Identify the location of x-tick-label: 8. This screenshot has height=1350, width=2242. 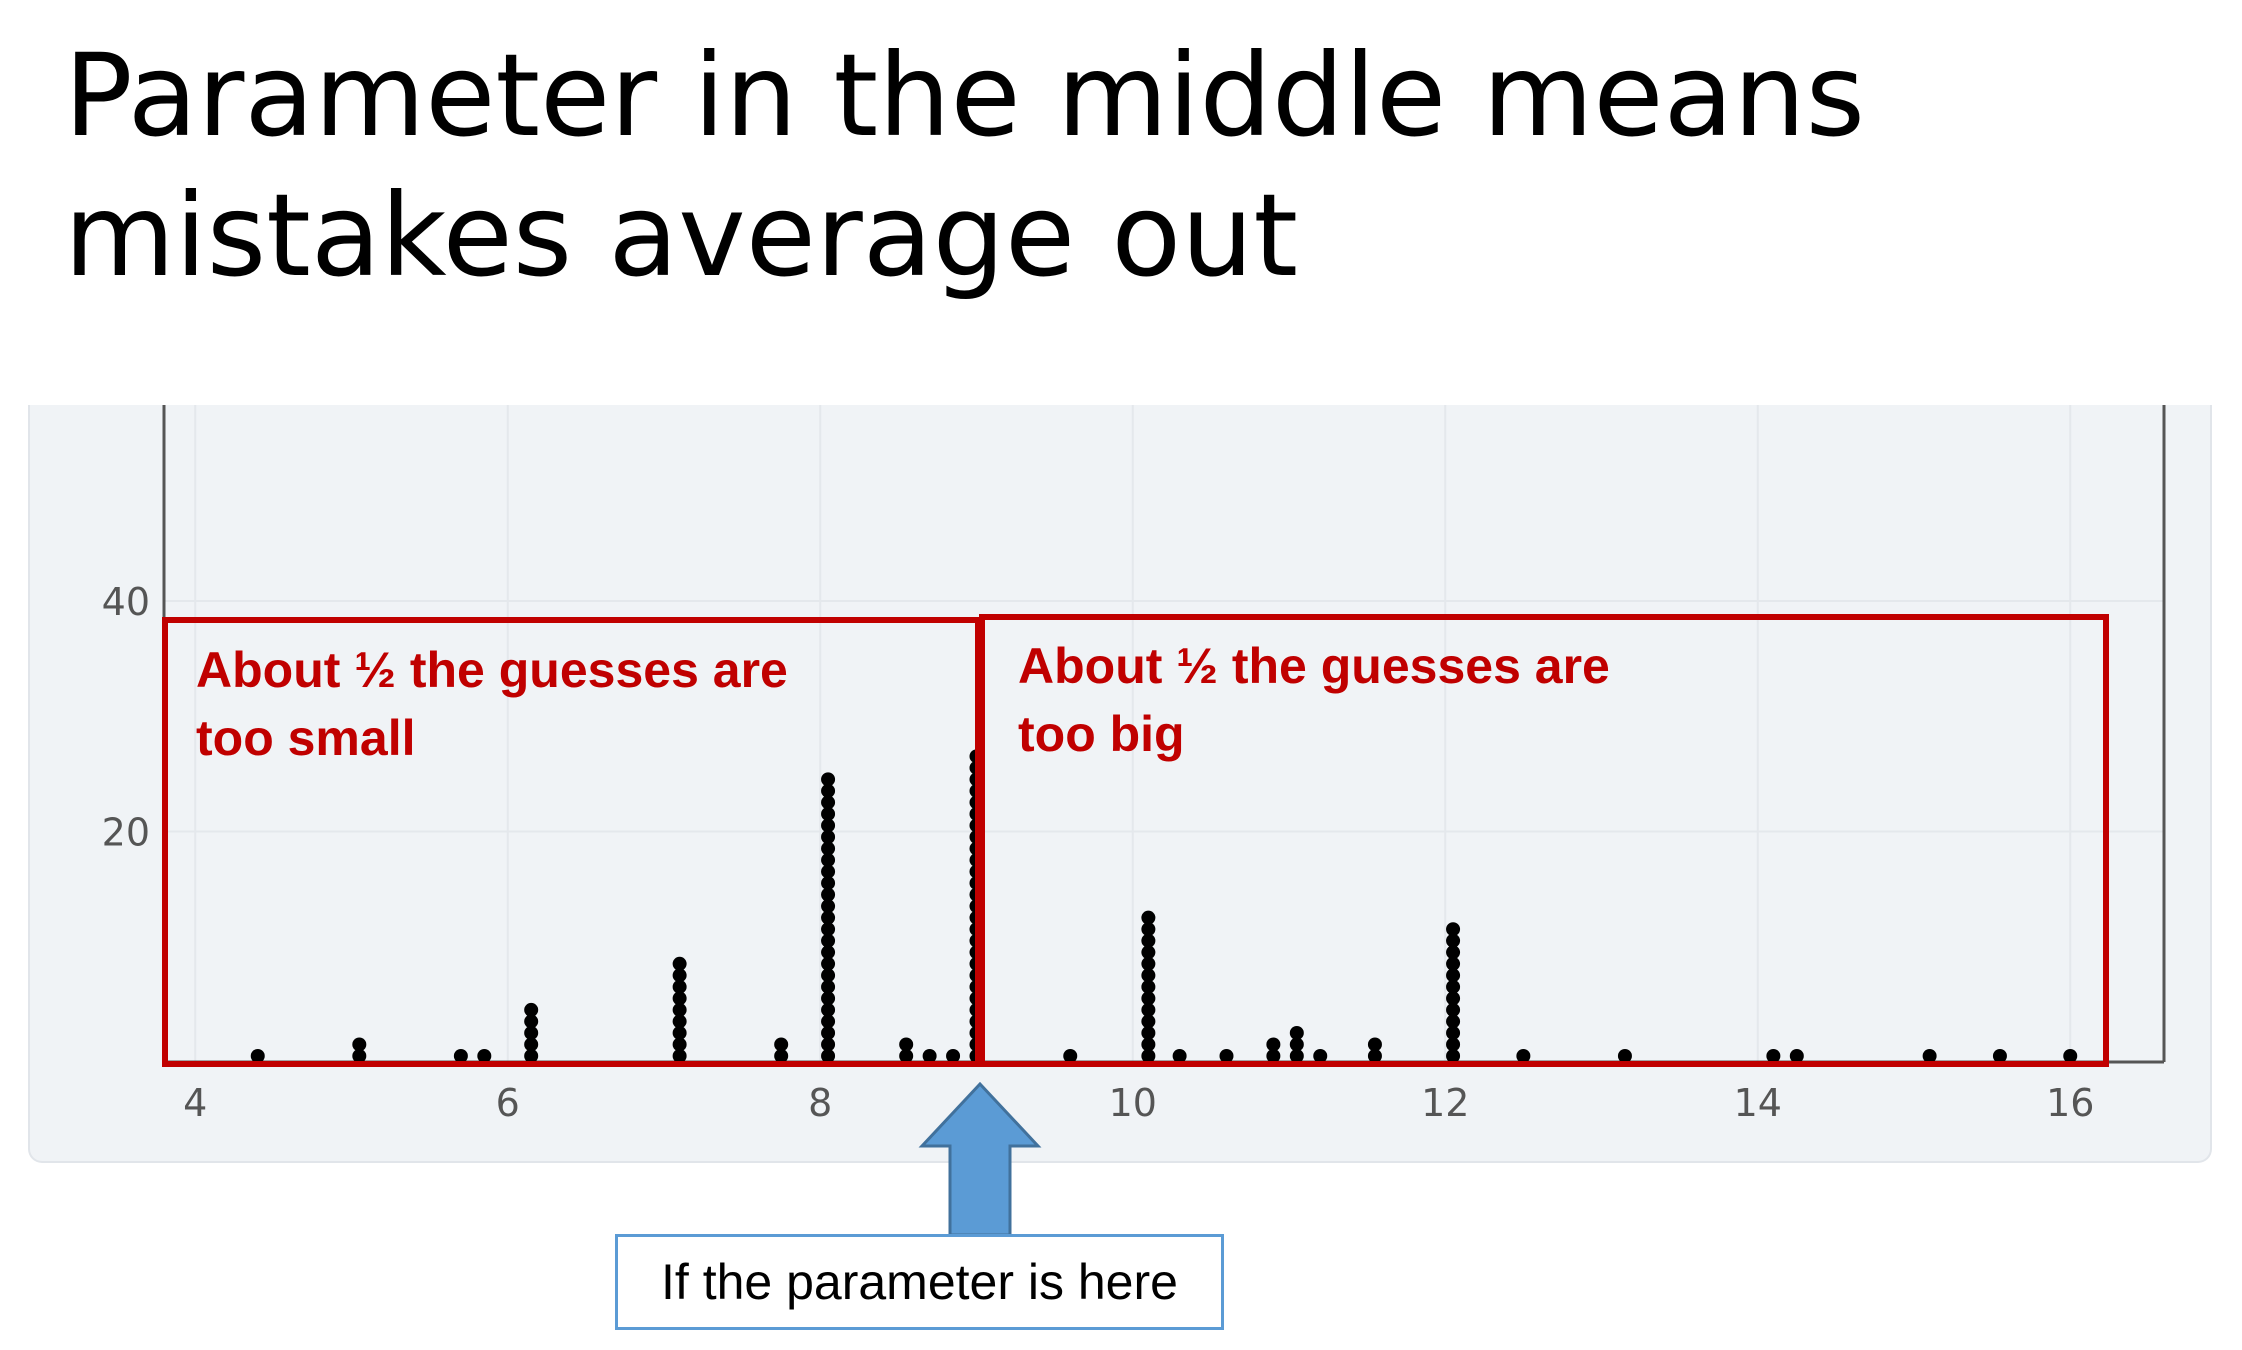
(820, 1103).